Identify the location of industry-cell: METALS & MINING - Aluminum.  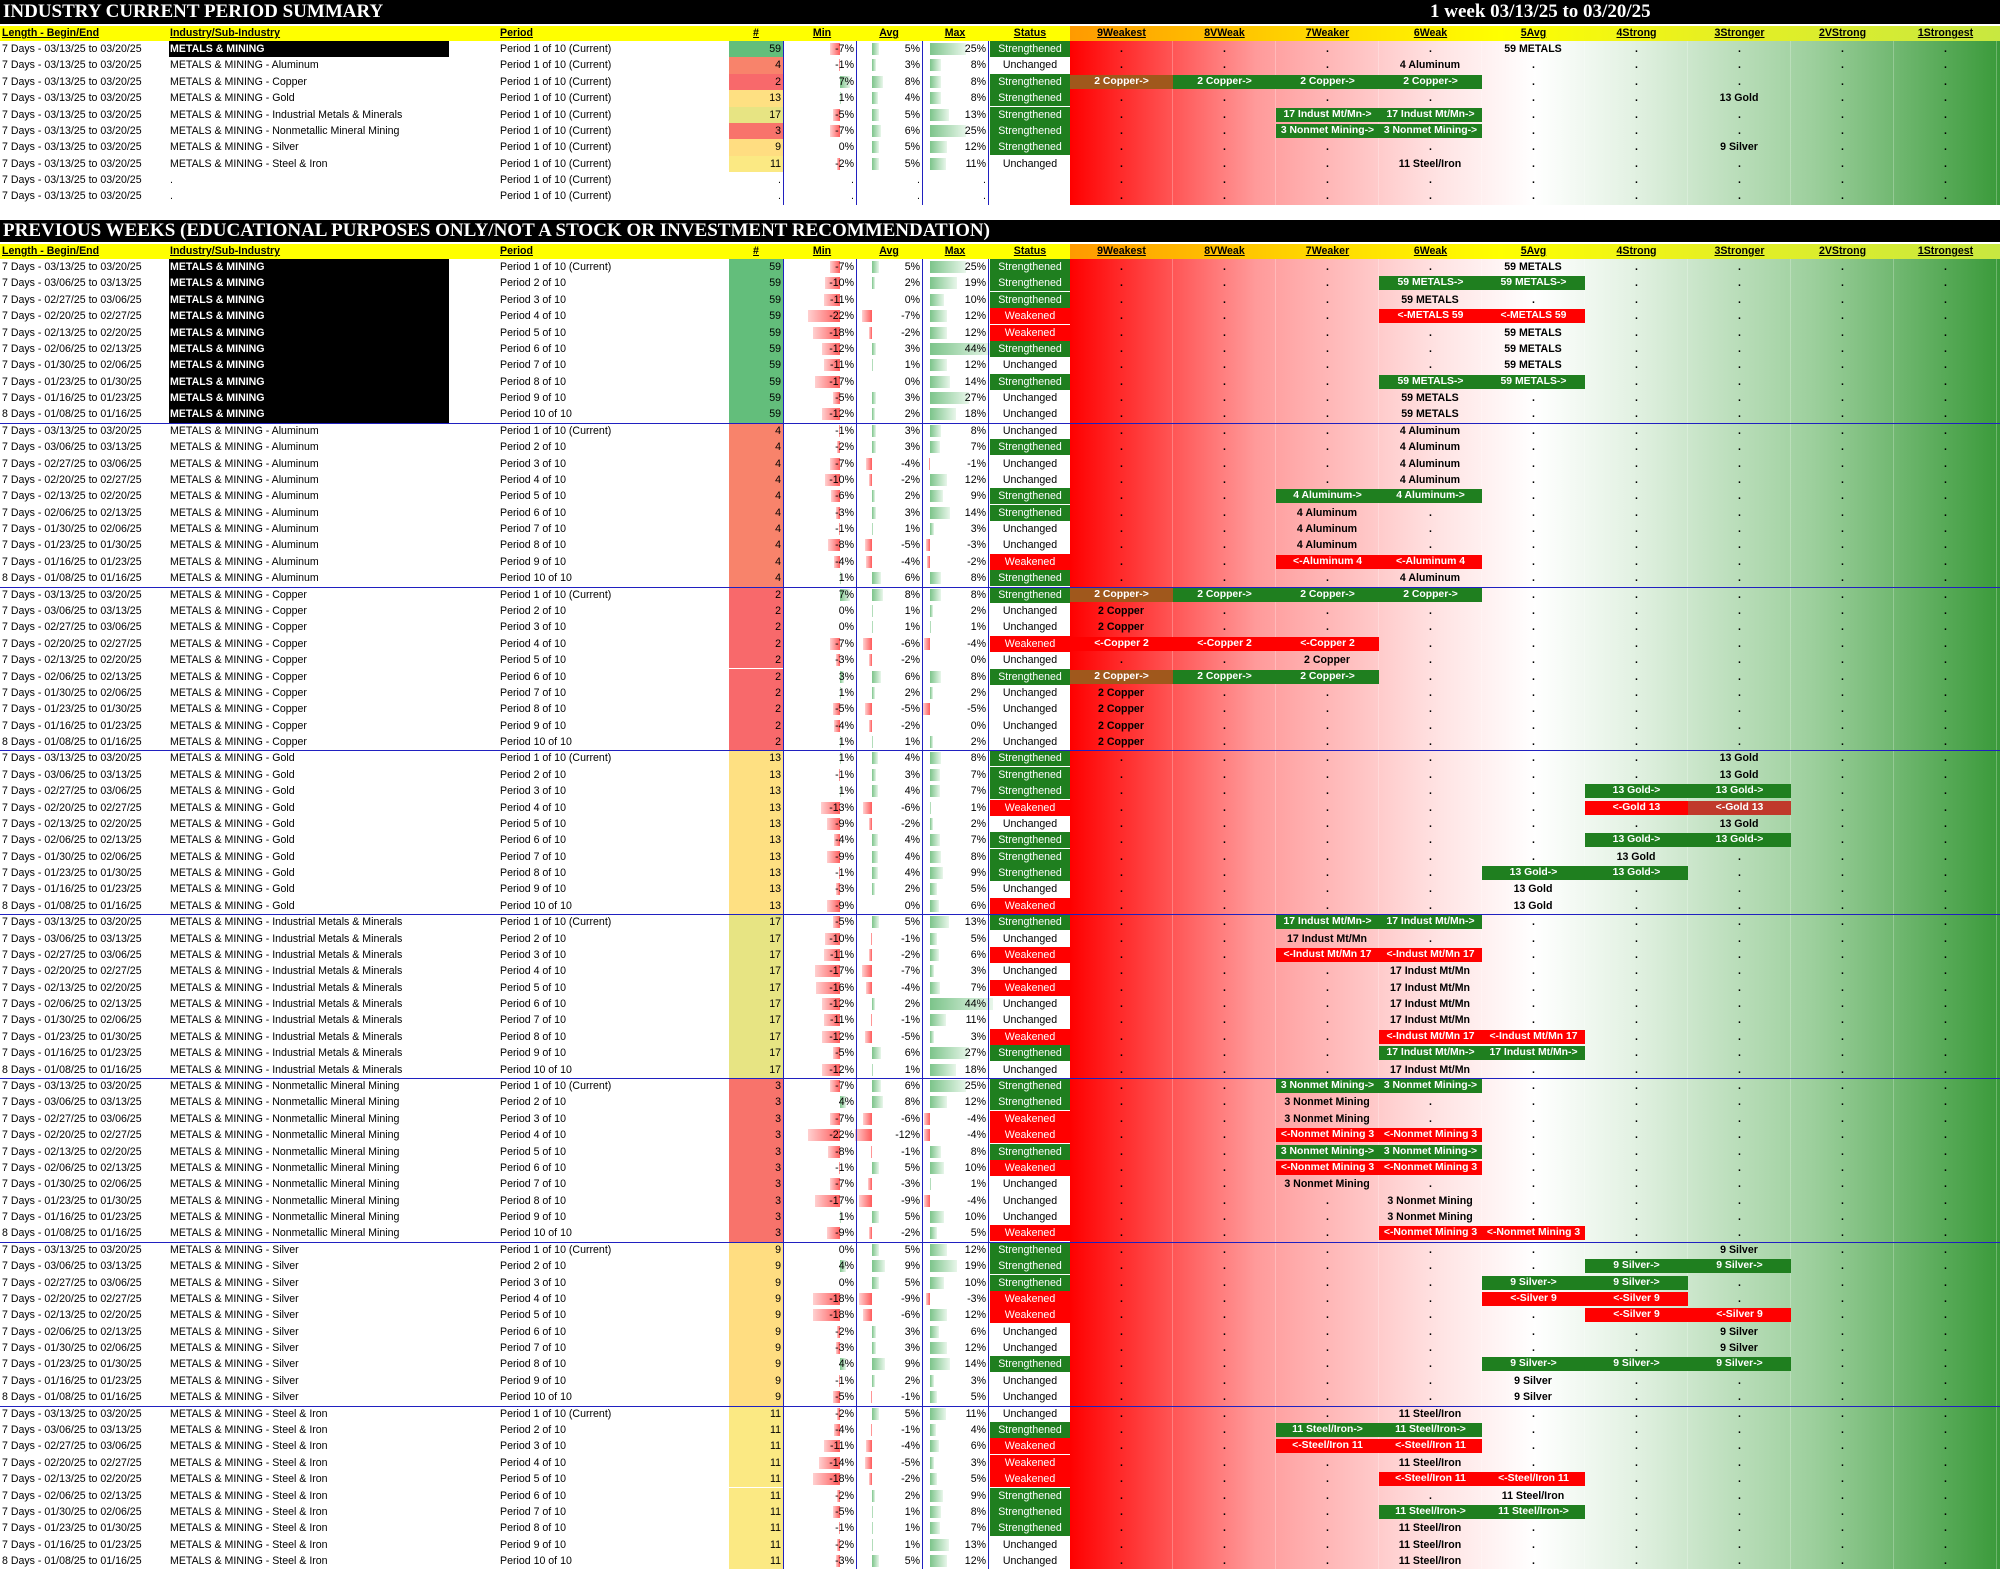
(244, 447).